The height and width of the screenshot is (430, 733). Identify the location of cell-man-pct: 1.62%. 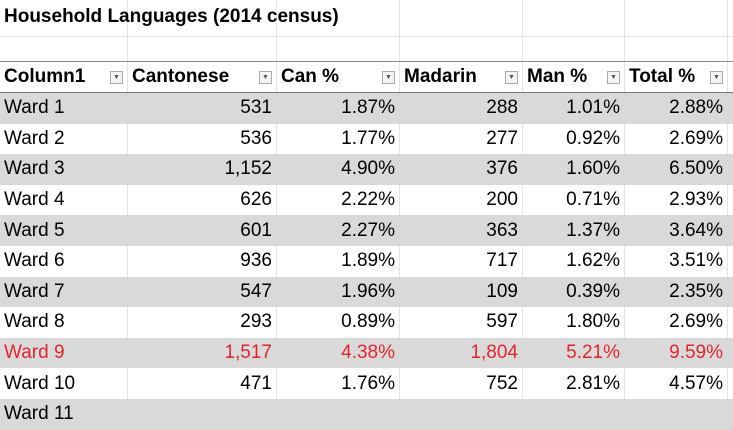
(574, 261).